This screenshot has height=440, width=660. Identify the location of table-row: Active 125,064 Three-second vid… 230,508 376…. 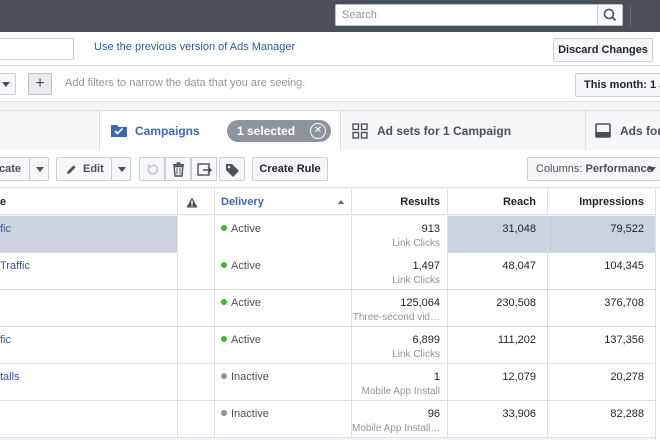
(330, 308).